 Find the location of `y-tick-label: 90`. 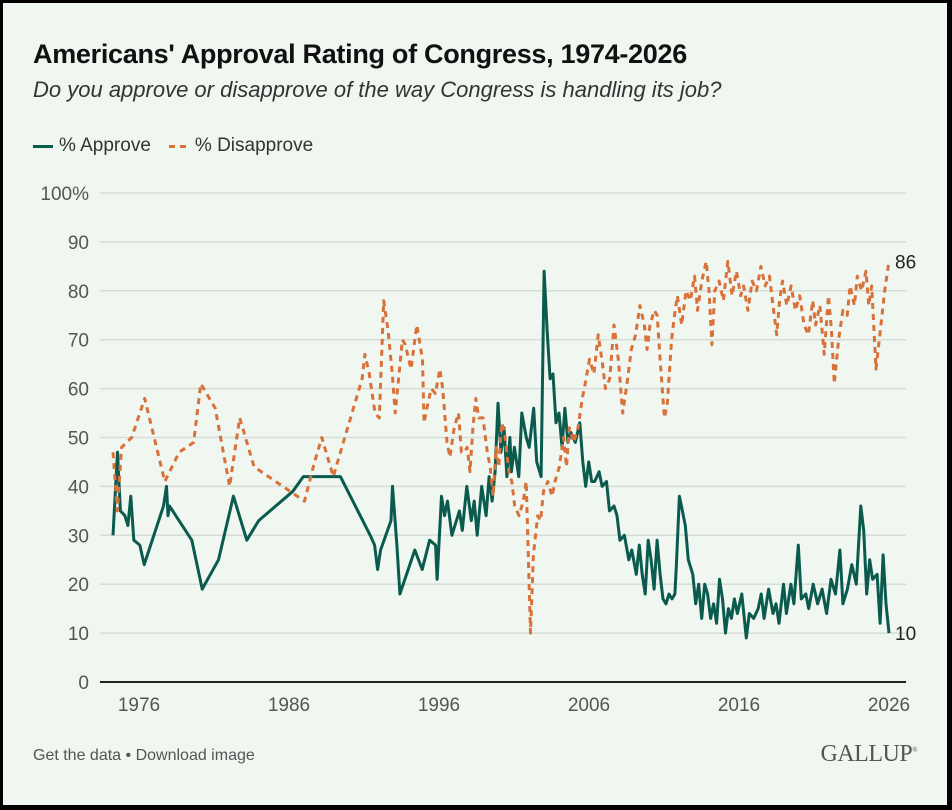

y-tick-label: 90 is located at coordinates (78, 243).